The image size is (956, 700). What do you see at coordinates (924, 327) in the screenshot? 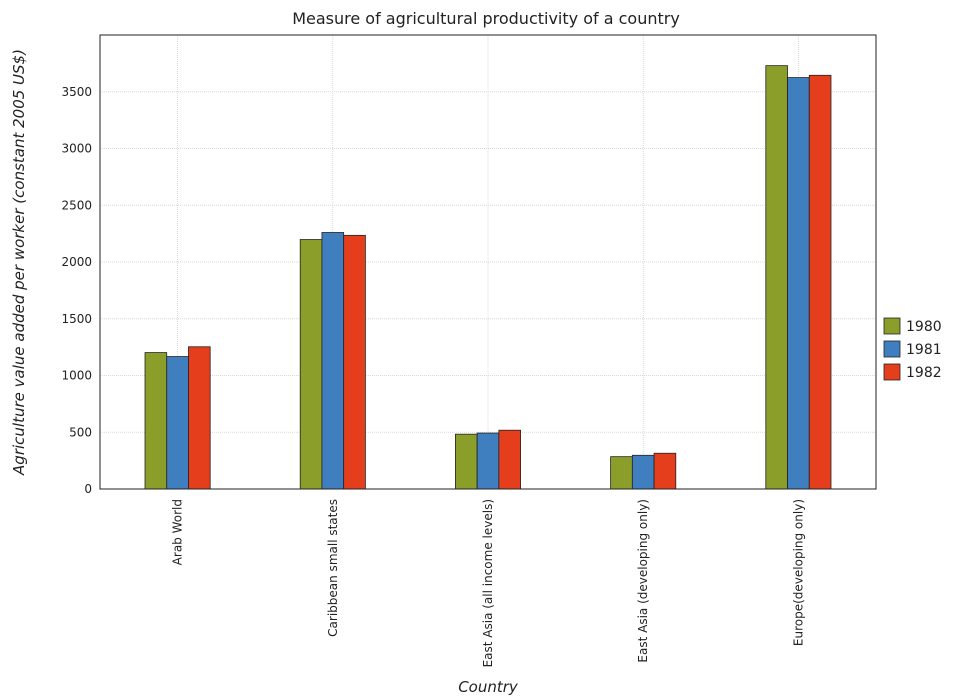
I see `legend-label-1980: 1980` at bounding box center [924, 327].